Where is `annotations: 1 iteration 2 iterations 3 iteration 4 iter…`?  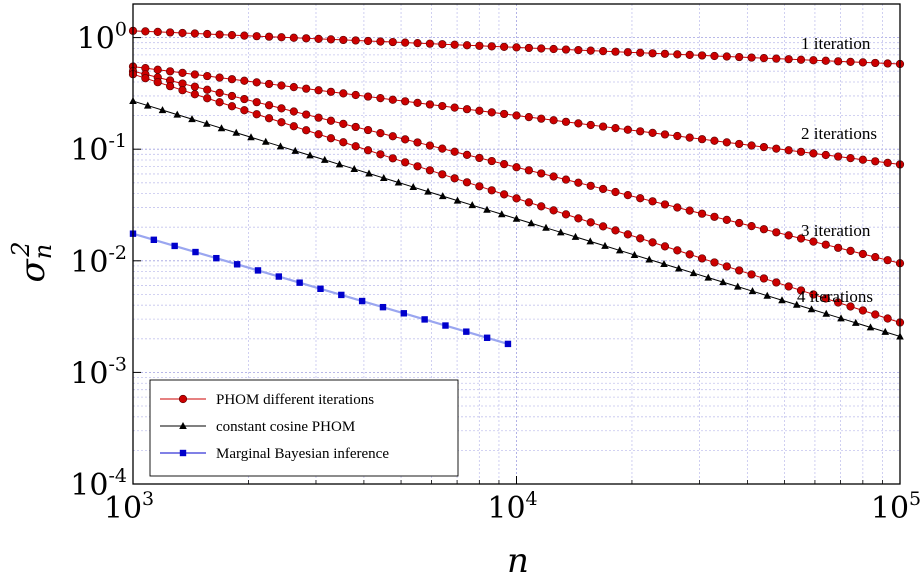 annotations: 1 iteration 2 iterations 3 iteration 4 iter… is located at coordinates (837, 170).